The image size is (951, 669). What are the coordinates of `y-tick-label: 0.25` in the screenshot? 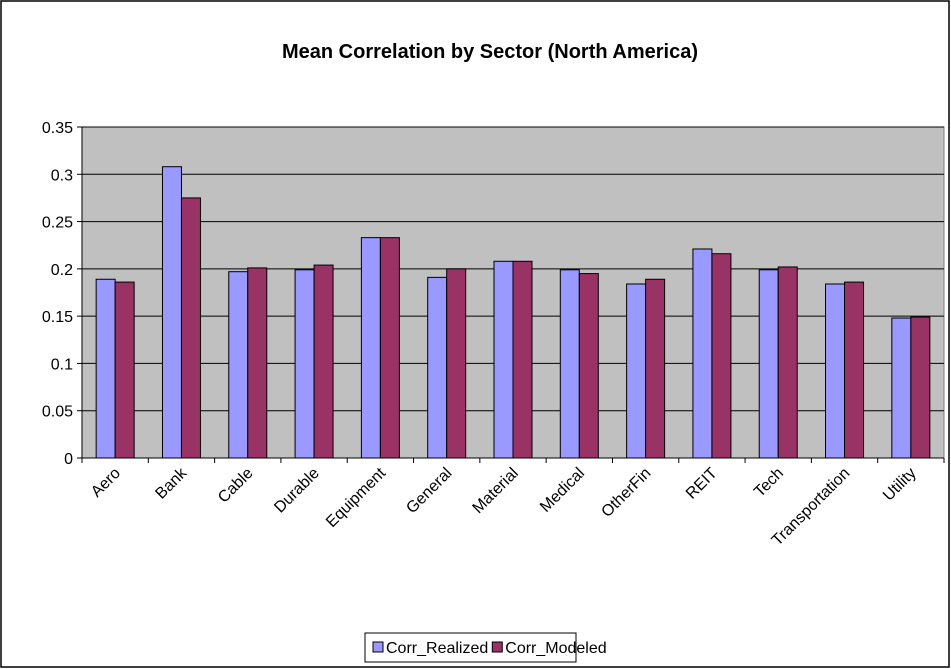 It's located at (57, 223).